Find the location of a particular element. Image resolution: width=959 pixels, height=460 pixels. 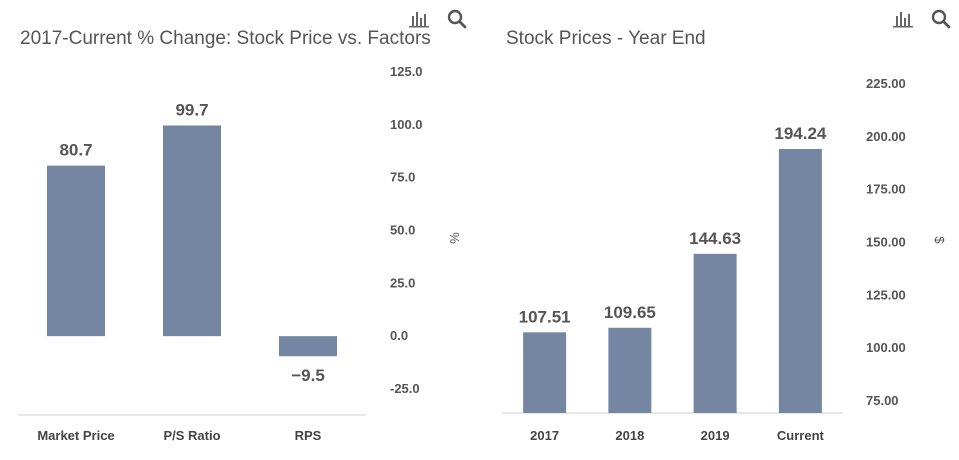

category-label: Market Price is located at coordinates (75, 435).